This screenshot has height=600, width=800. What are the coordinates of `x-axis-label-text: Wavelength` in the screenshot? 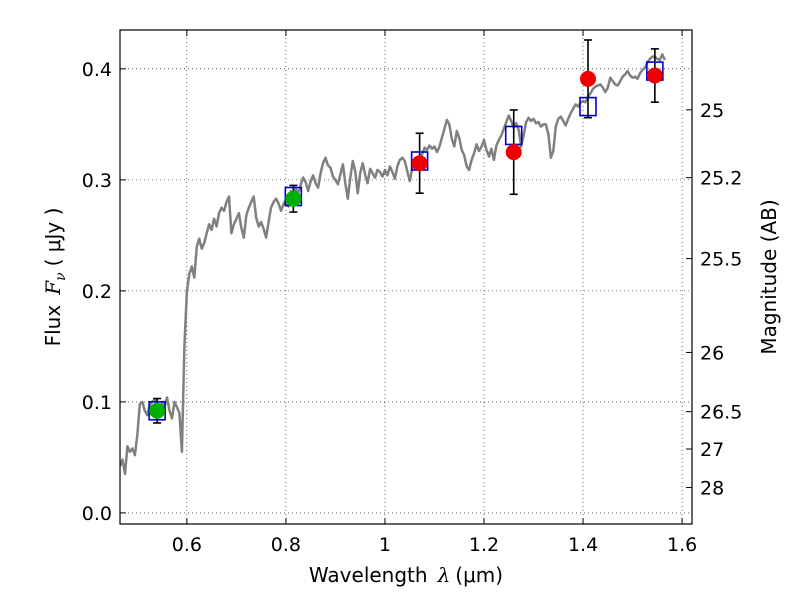 It's located at (368, 575).